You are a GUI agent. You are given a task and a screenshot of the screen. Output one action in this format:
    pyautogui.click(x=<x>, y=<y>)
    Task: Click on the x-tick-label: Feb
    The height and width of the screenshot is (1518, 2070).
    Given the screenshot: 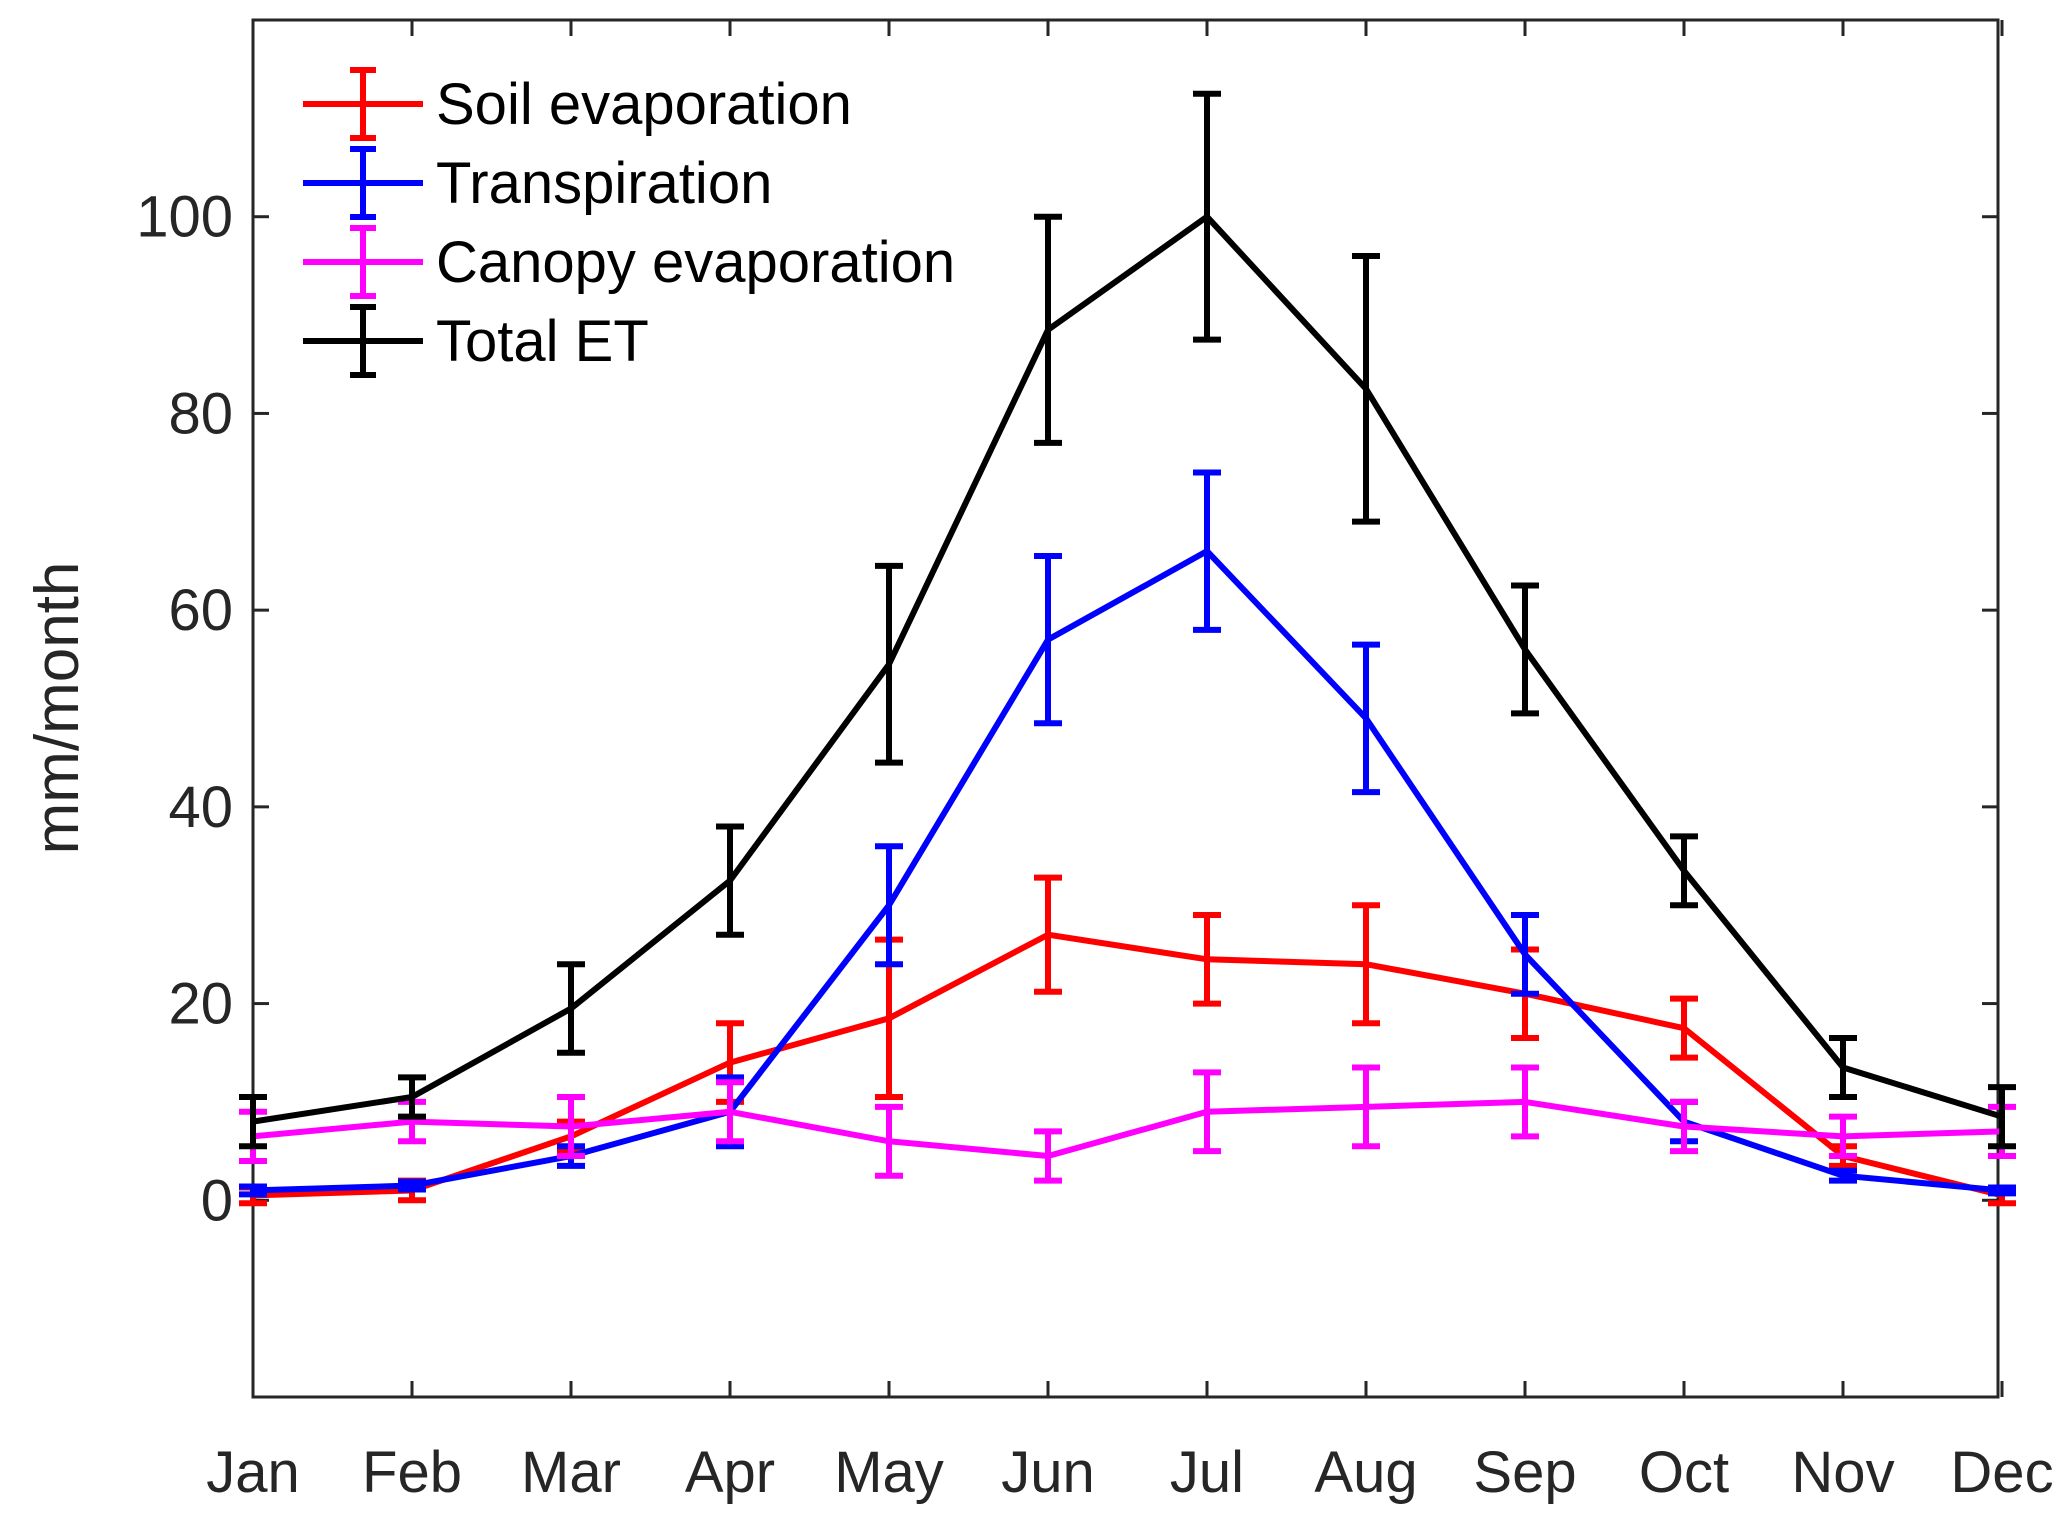 What is the action you would take?
    pyautogui.click(x=412, y=1472)
    